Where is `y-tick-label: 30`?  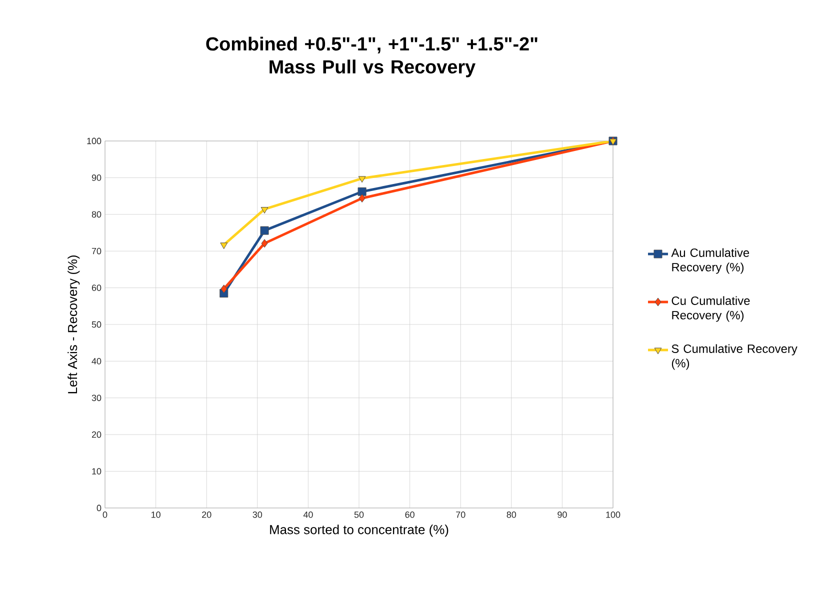
y-tick-label: 30 is located at coordinates (97, 398).